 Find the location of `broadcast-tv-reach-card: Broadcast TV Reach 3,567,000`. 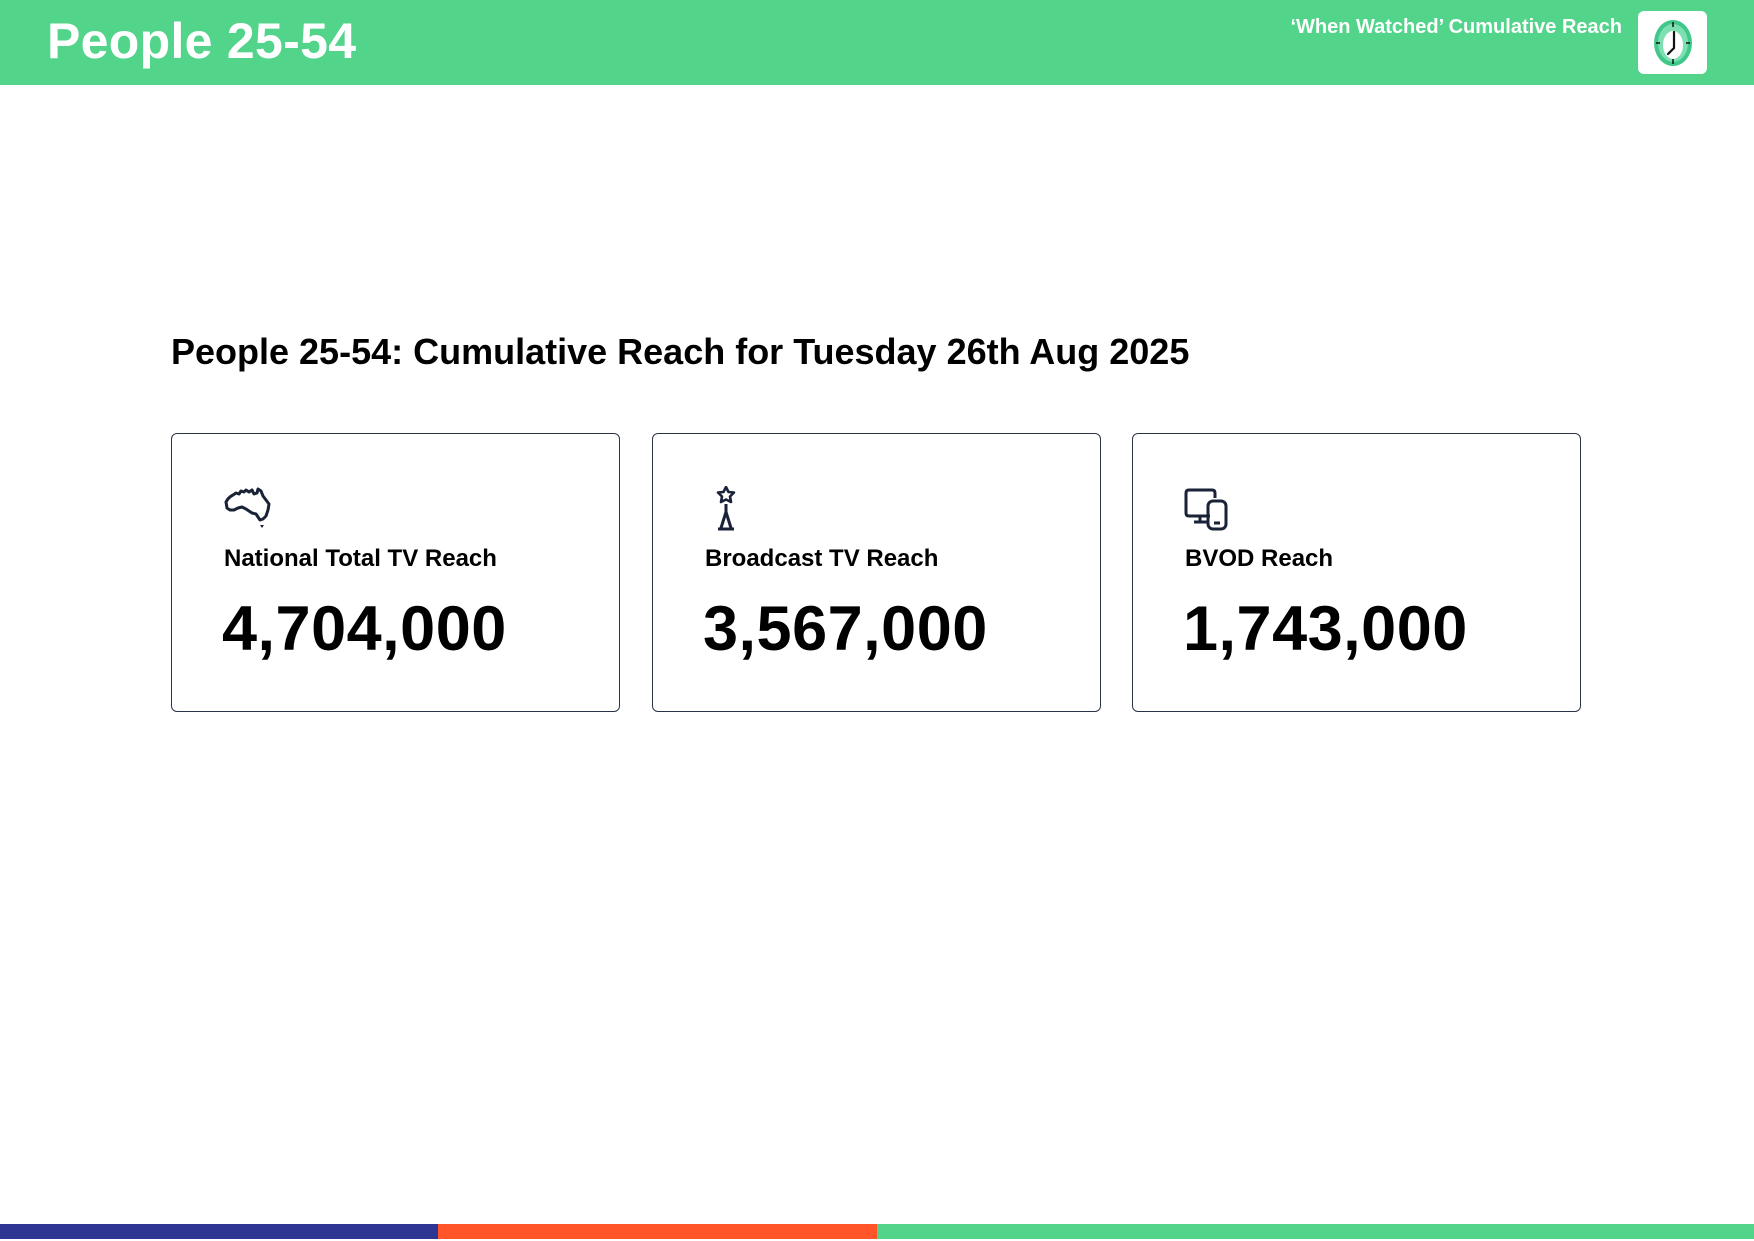

broadcast-tv-reach-card: Broadcast TV Reach 3,567,000 is located at coordinates (876, 572).